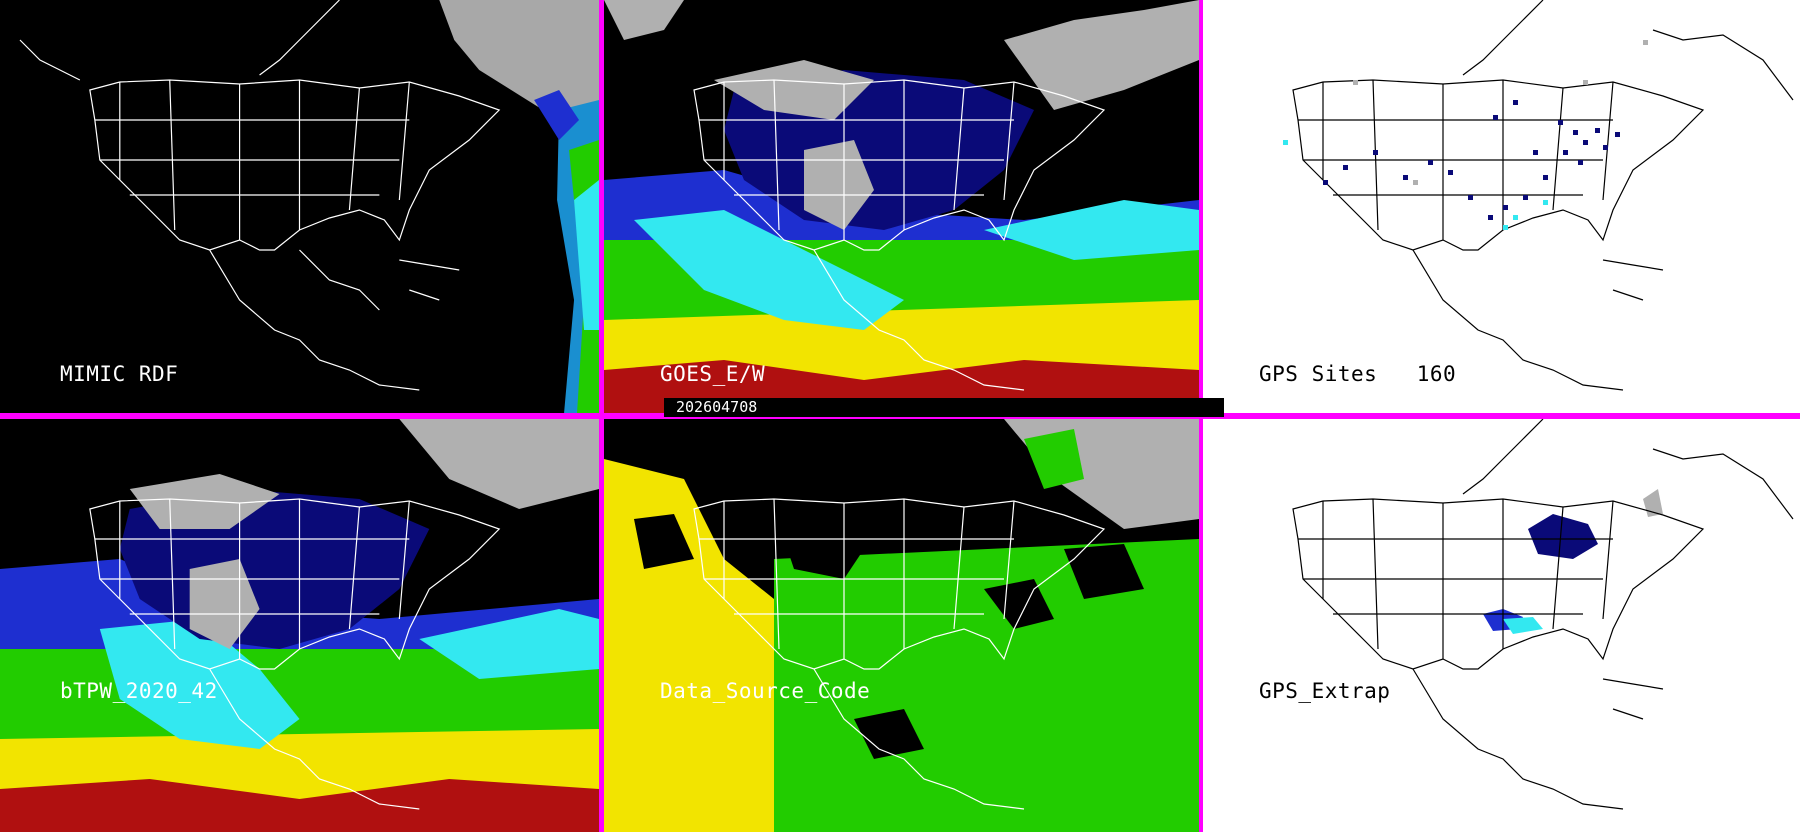 This screenshot has width=1800, height=832. Describe the element at coordinates (139, 691) in the screenshot. I see `panel-title: bTPW_2020_42` at that location.